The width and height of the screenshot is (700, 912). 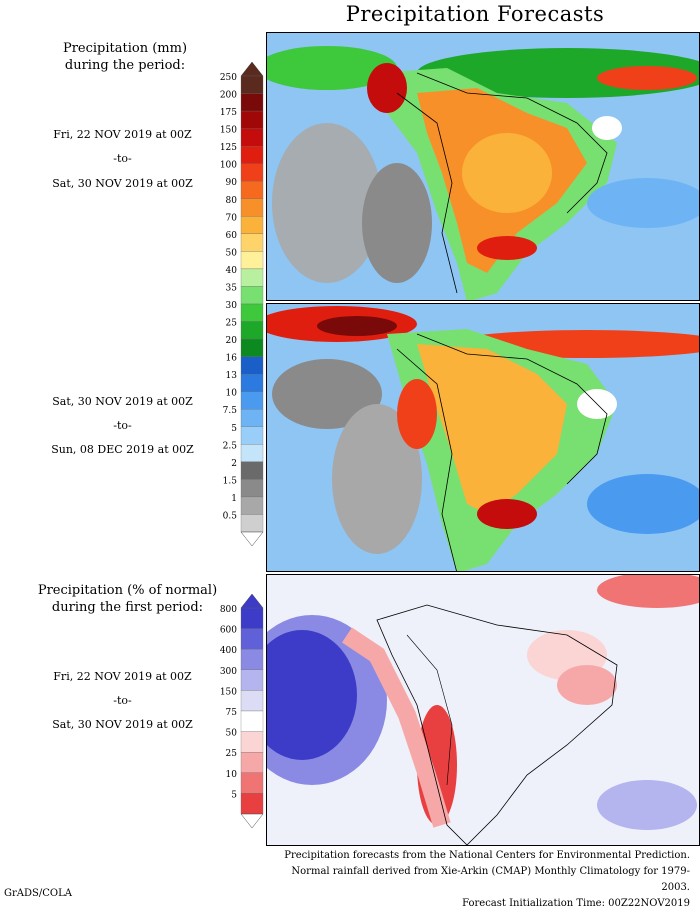 I want to click on precip-mm-scale-tick-label: 50, so click(x=232, y=253).